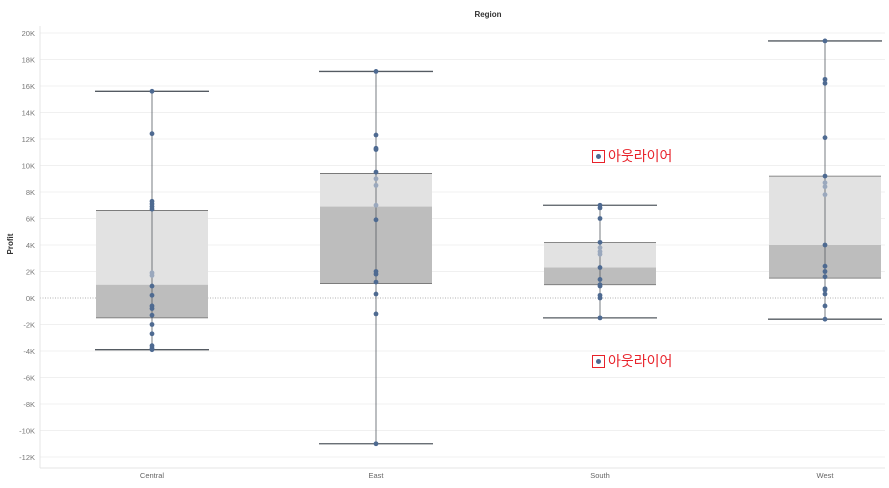 Image resolution: width=889 pixels, height=488 pixels. I want to click on y-tick-label: 0K, so click(30, 298).